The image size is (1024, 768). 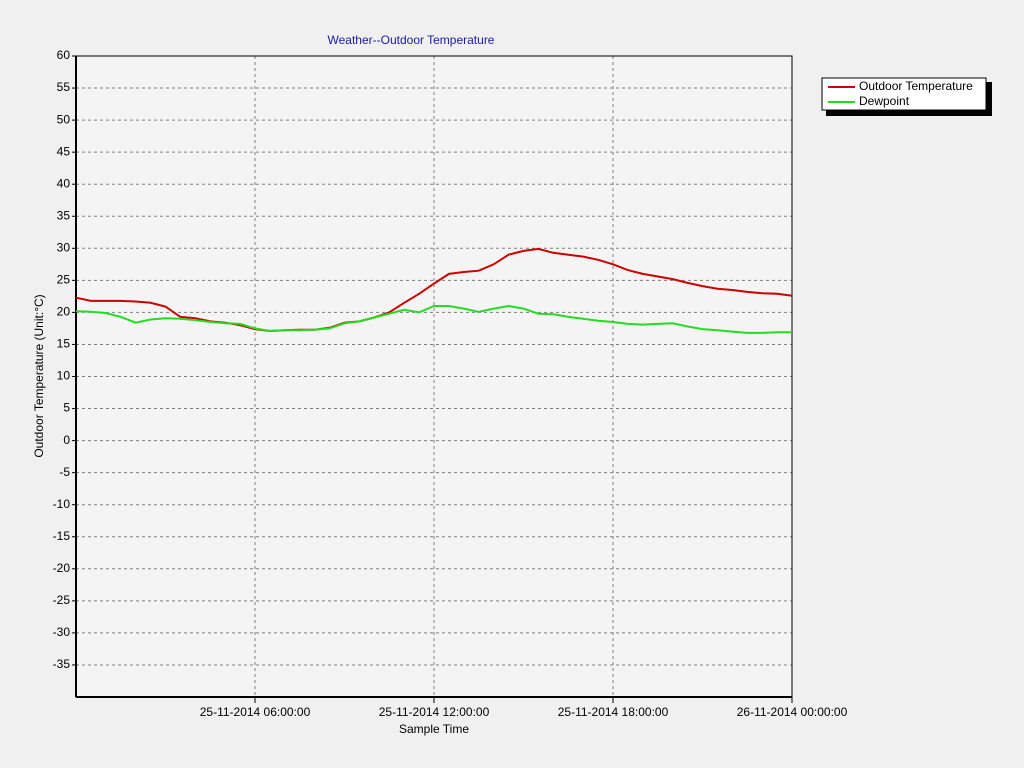 I want to click on legend-label: Outdoor Temperature, so click(x=916, y=86).